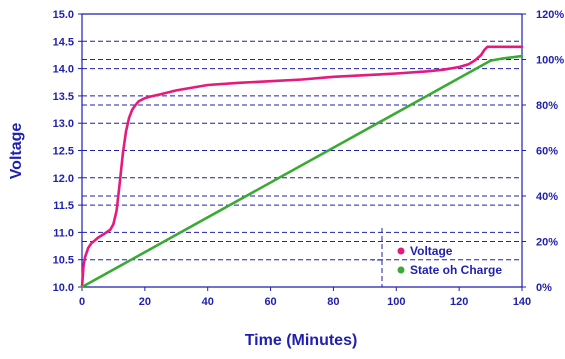  What do you see at coordinates (63, 233) in the screenshot?
I see `y-tick-label-2: 11.0` at bounding box center [63, 233].